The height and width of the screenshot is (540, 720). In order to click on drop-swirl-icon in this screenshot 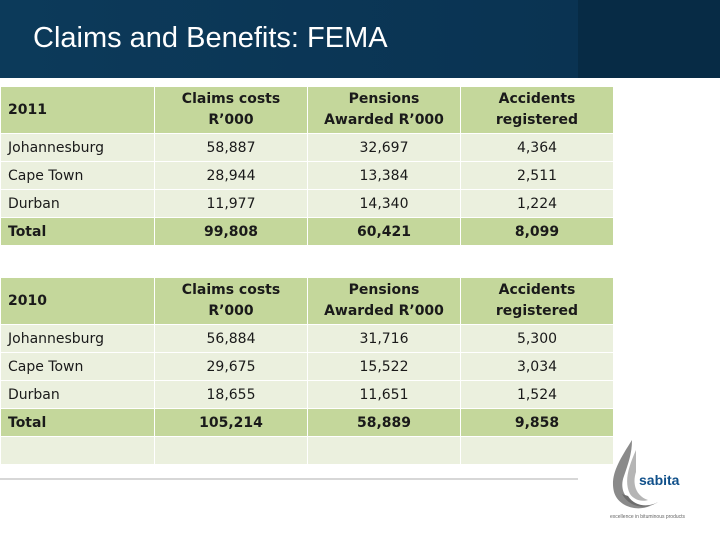, I will do `click(635, 474)`.